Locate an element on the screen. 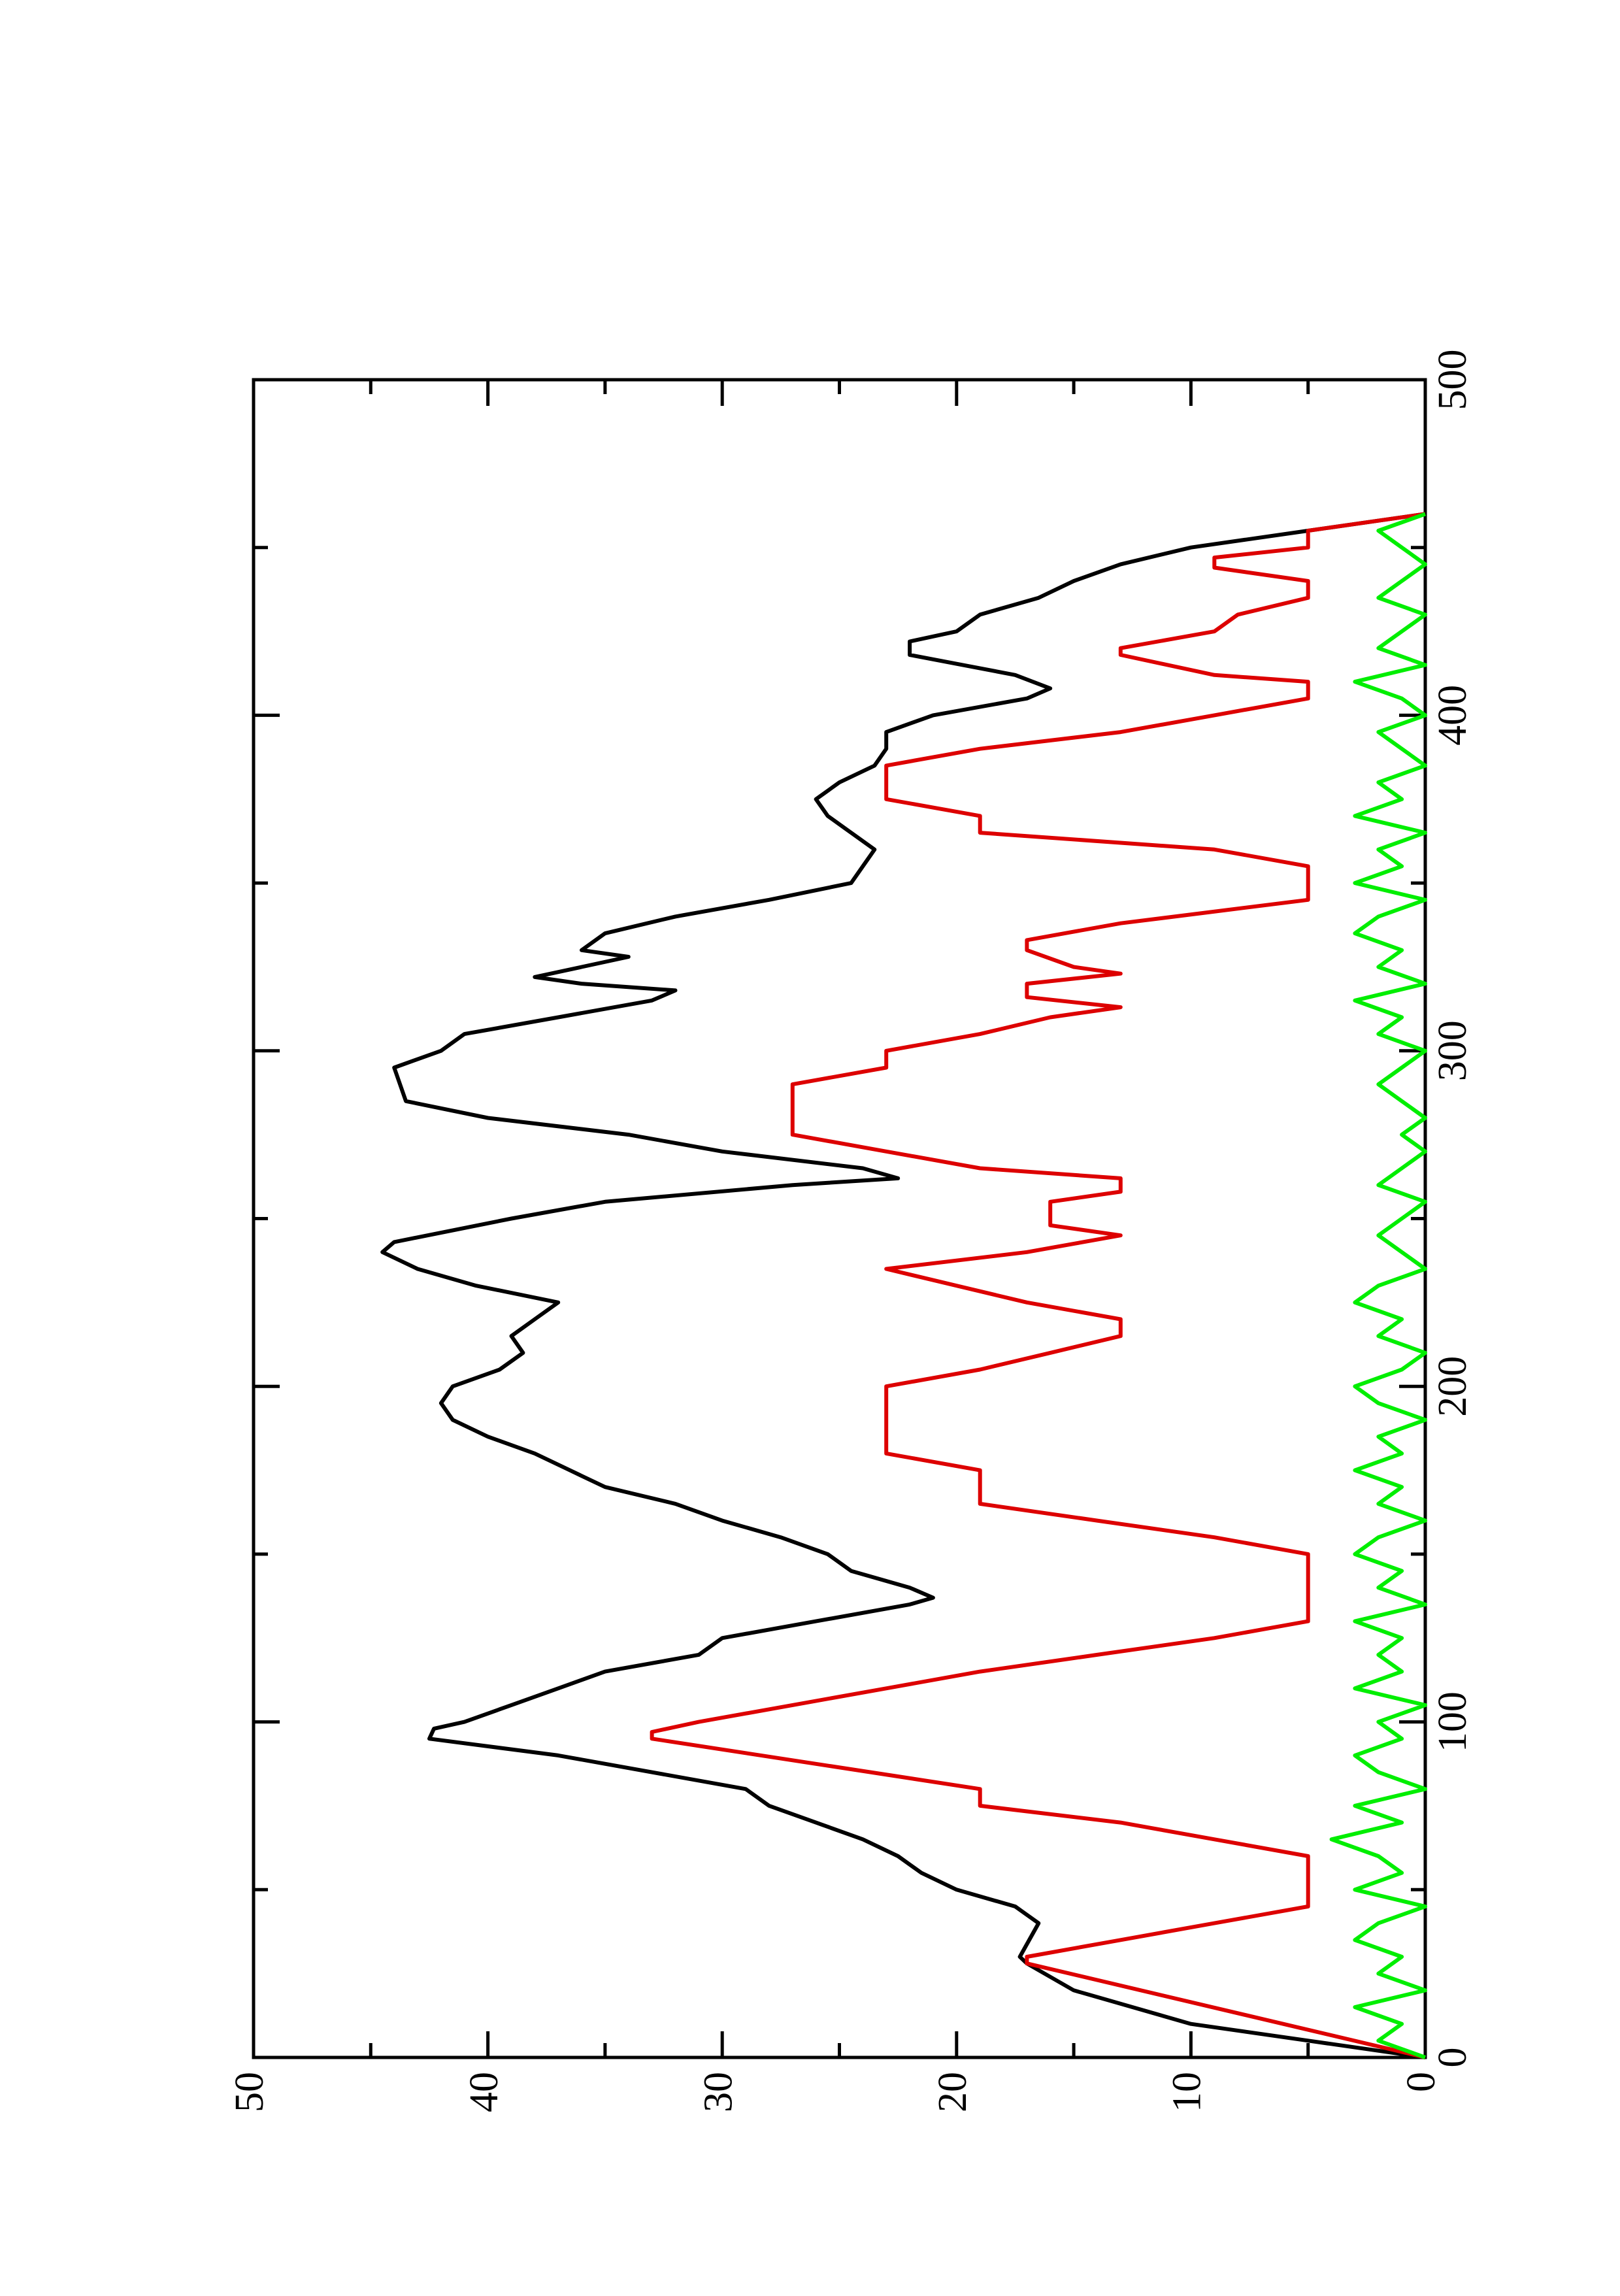 The width and height of the screenshot is (1620, 2296). x-tick-label: 100 is located at coordinates (1452, 1721).